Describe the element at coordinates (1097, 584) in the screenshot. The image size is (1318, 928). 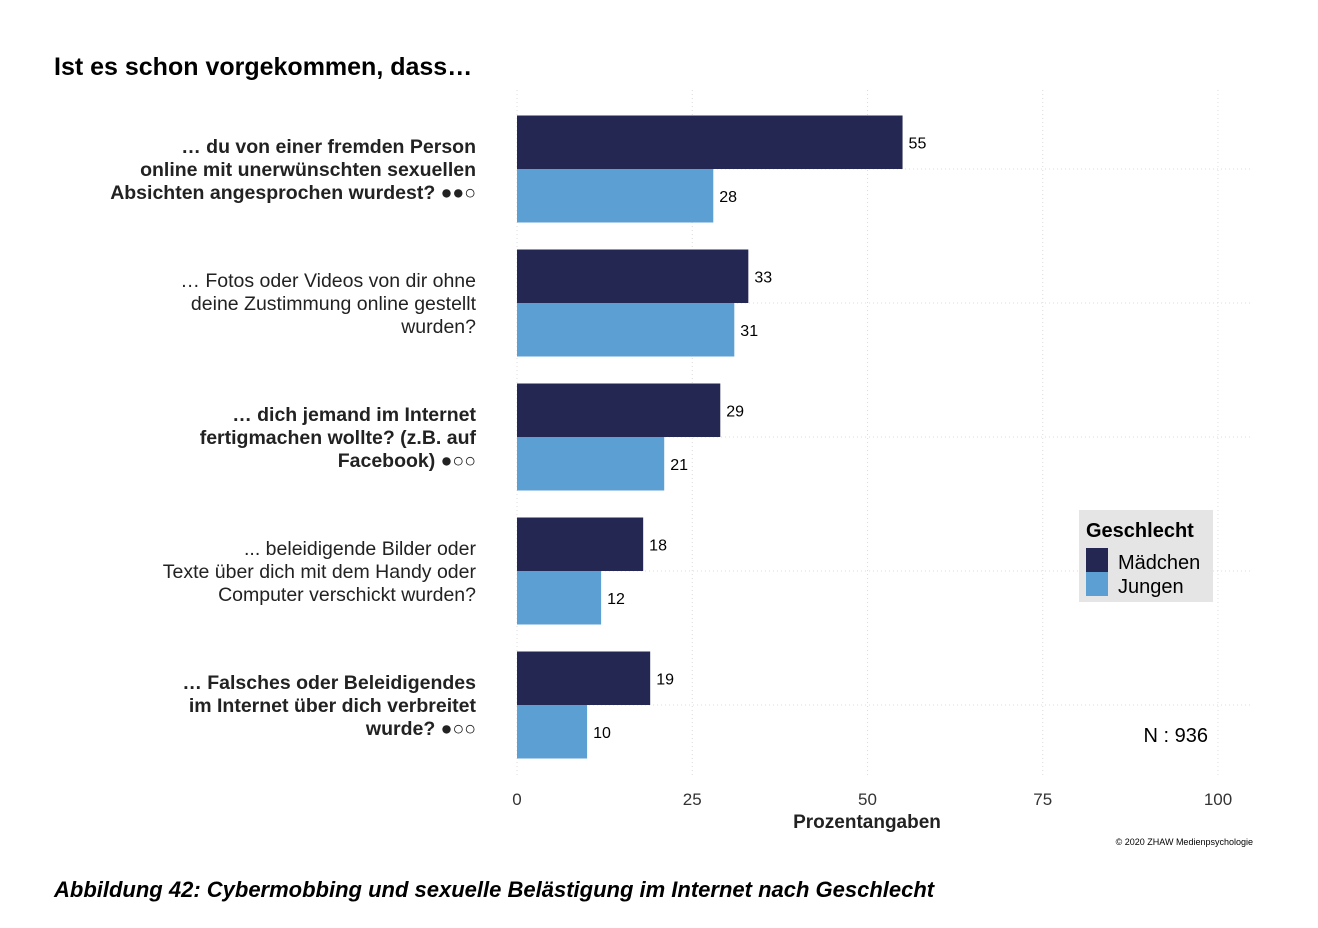
I see `legend-swatch-jungen` at that location.